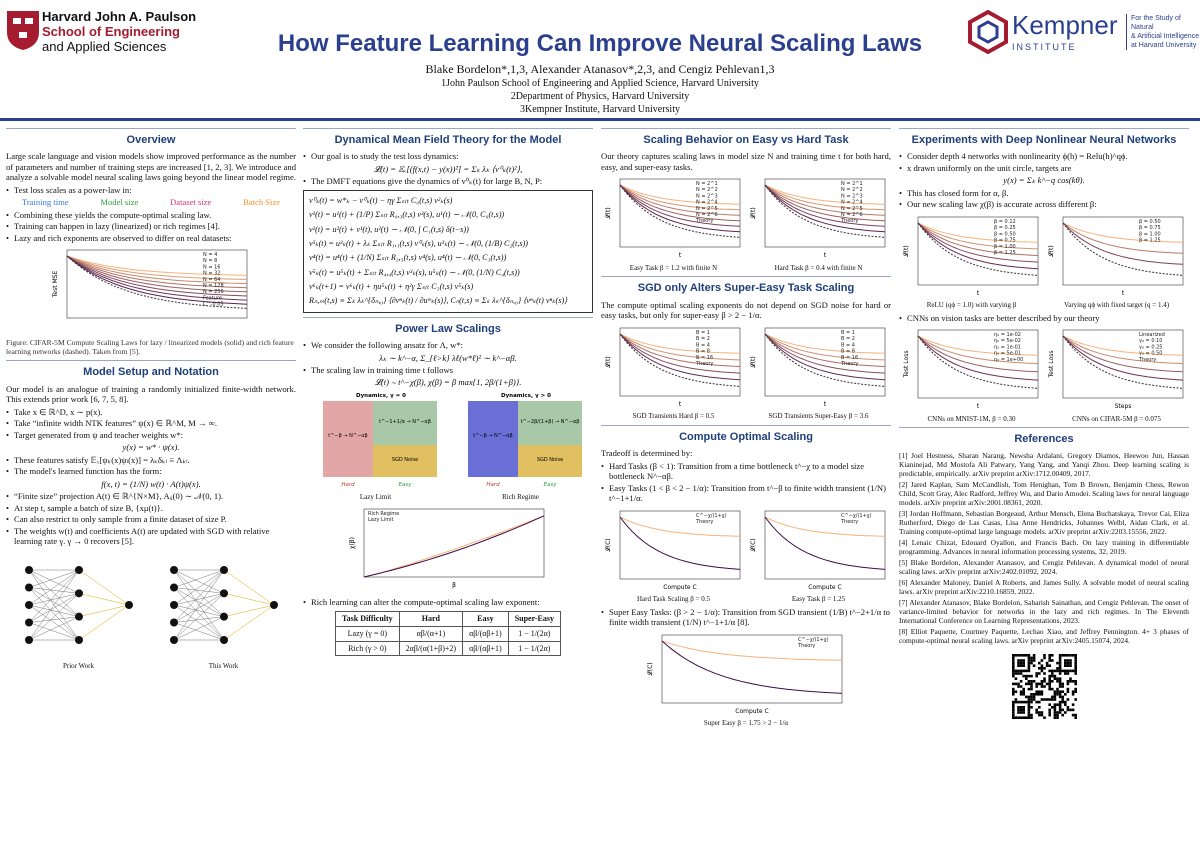  I want to click on figure-caption: Prior Work, so click(78, 666).